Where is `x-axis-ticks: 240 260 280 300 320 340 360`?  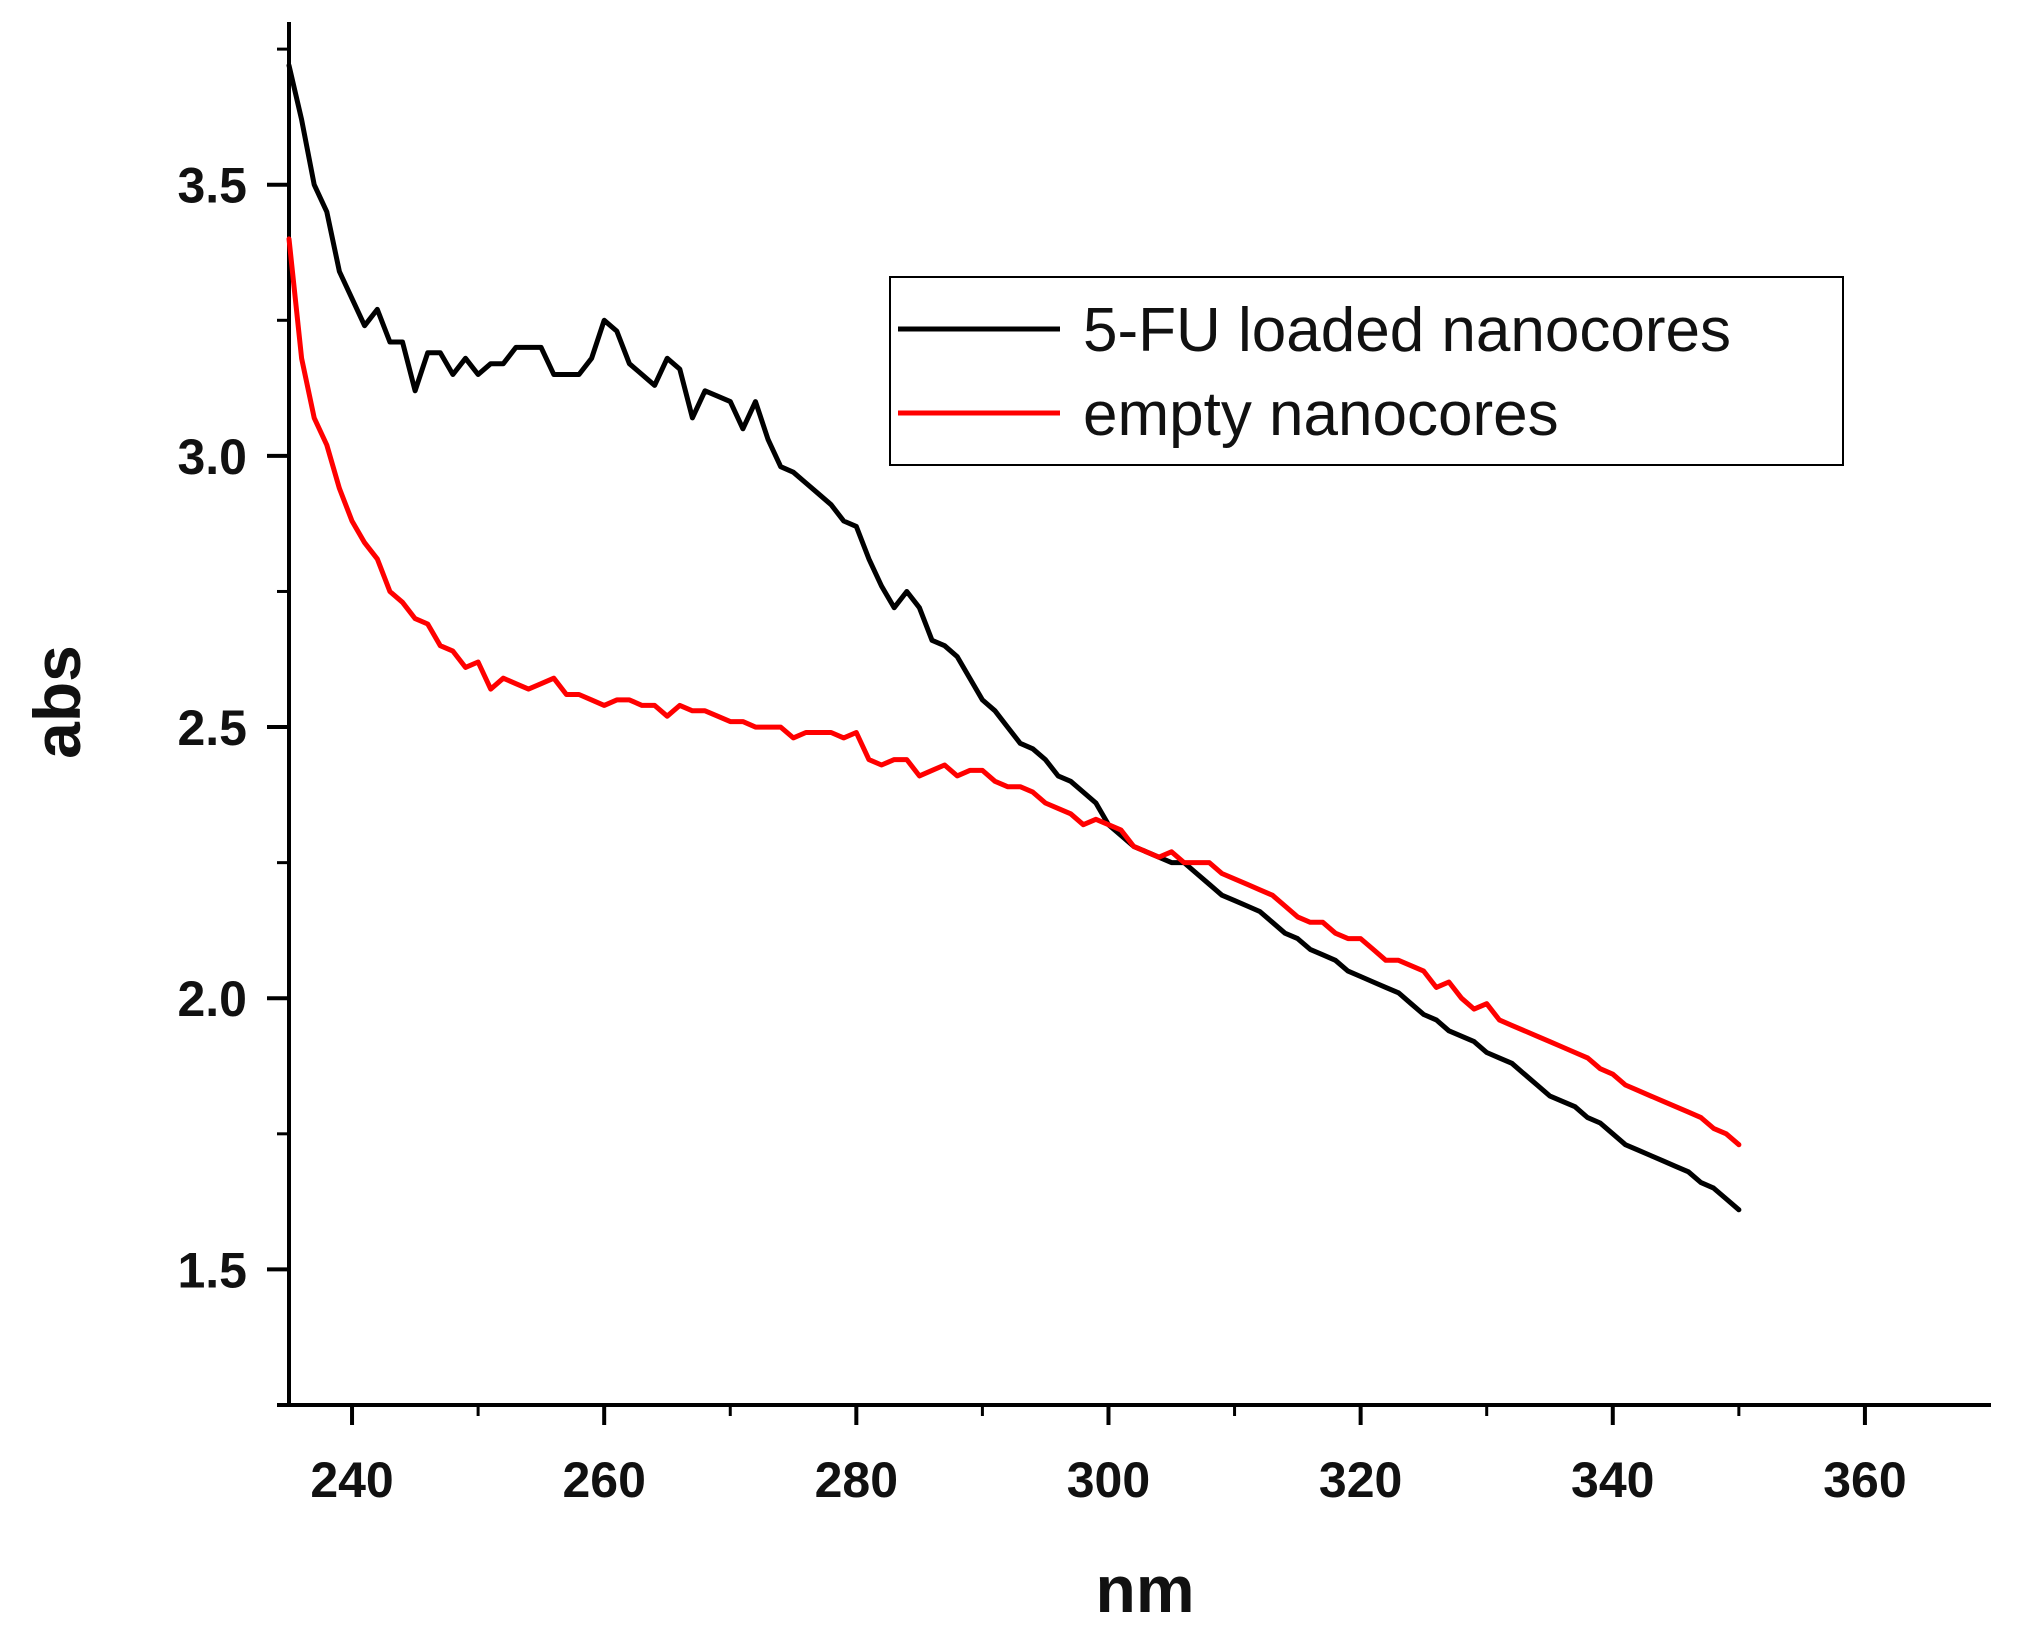
x-axis-ticks: 240 260 280 300 320 340 360 is located at coordinates (1108, 1456).